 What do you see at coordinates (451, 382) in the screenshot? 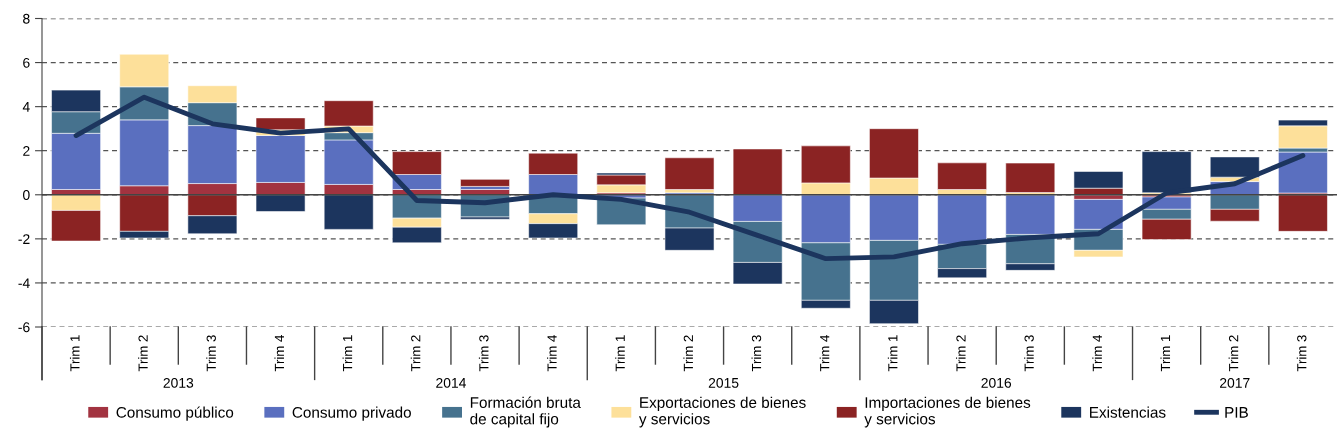
I see `text: 2014` at bounding box center [451, 382].